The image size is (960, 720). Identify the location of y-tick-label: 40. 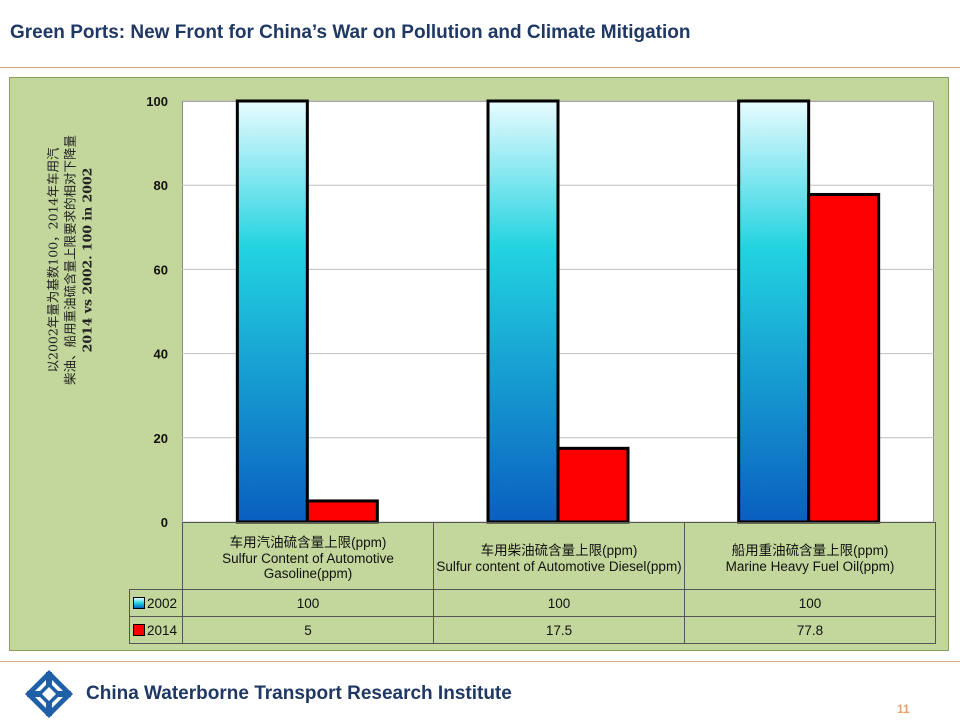
(161, 354).